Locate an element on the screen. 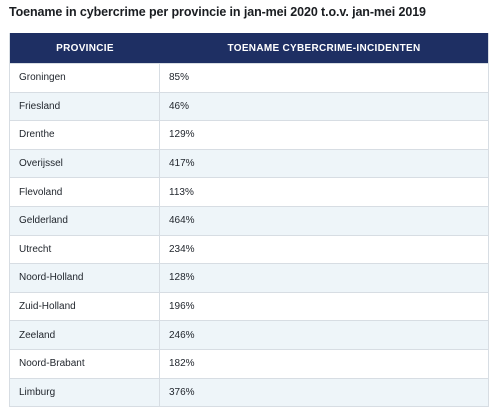 This screenshot has height=420, width=500. cell-provincie: Noord-Holland is located at coordinates (85, 278).